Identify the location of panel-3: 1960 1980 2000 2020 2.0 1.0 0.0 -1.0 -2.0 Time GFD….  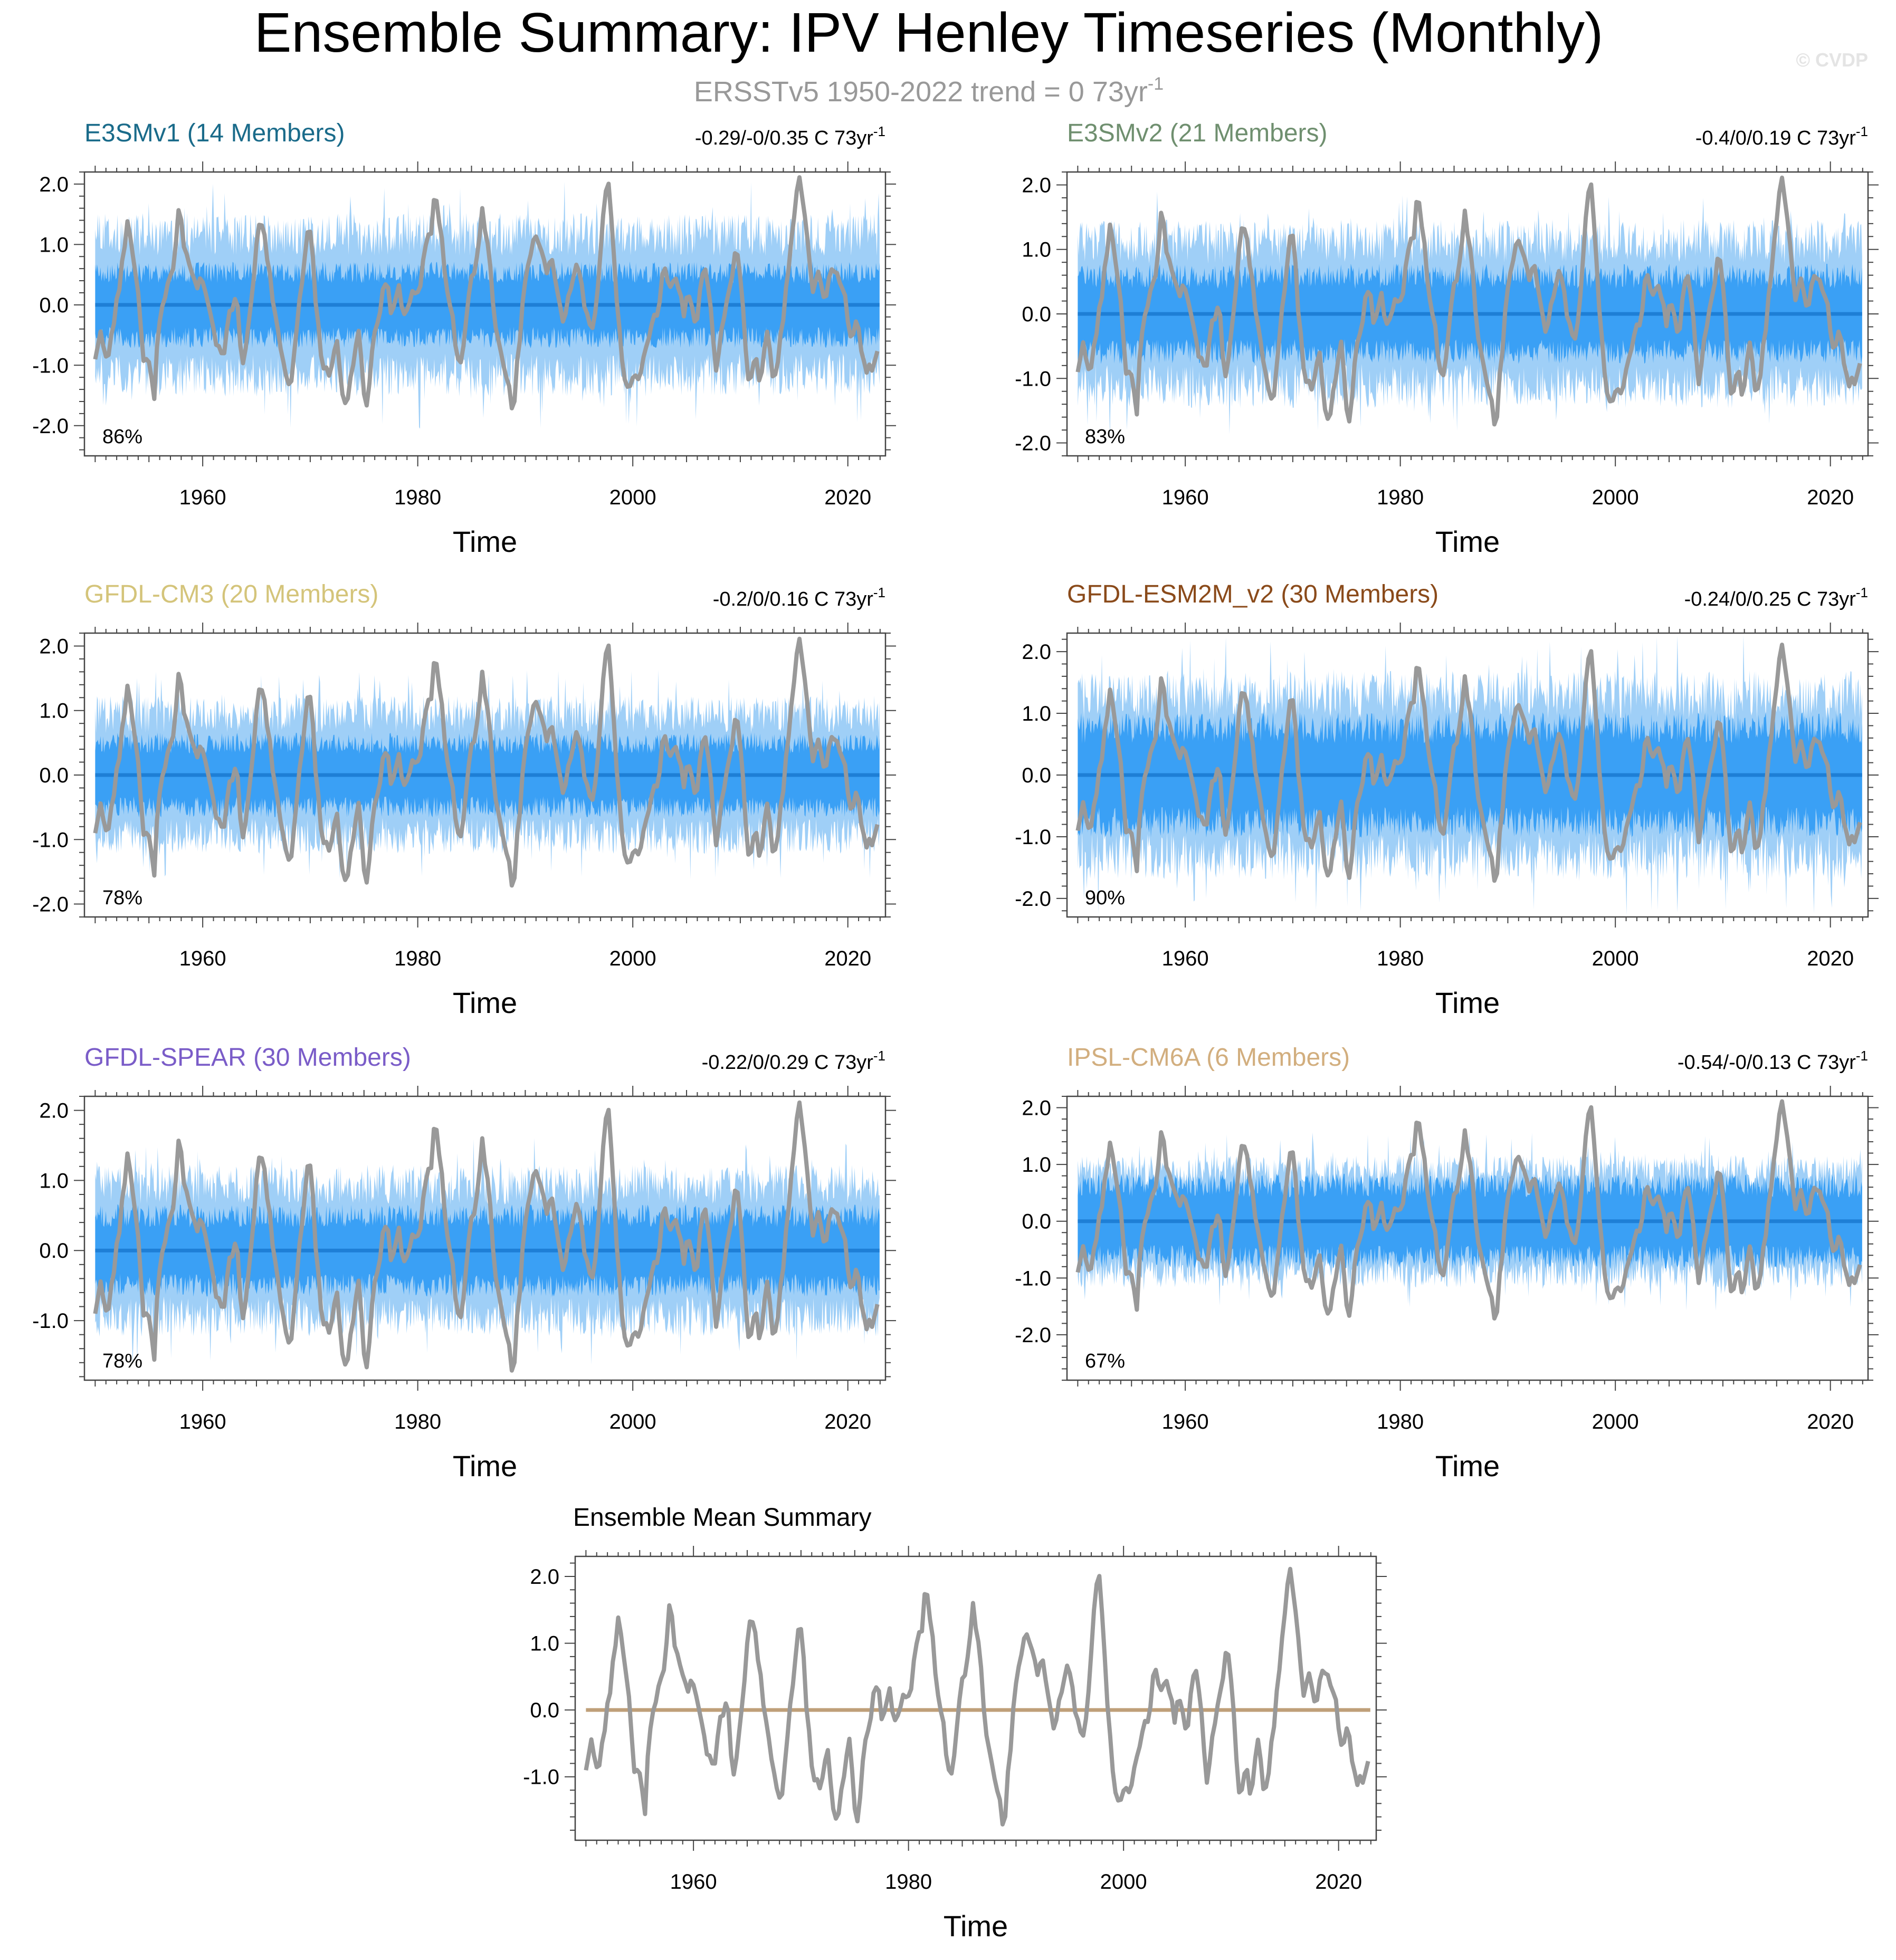
(464, 799).